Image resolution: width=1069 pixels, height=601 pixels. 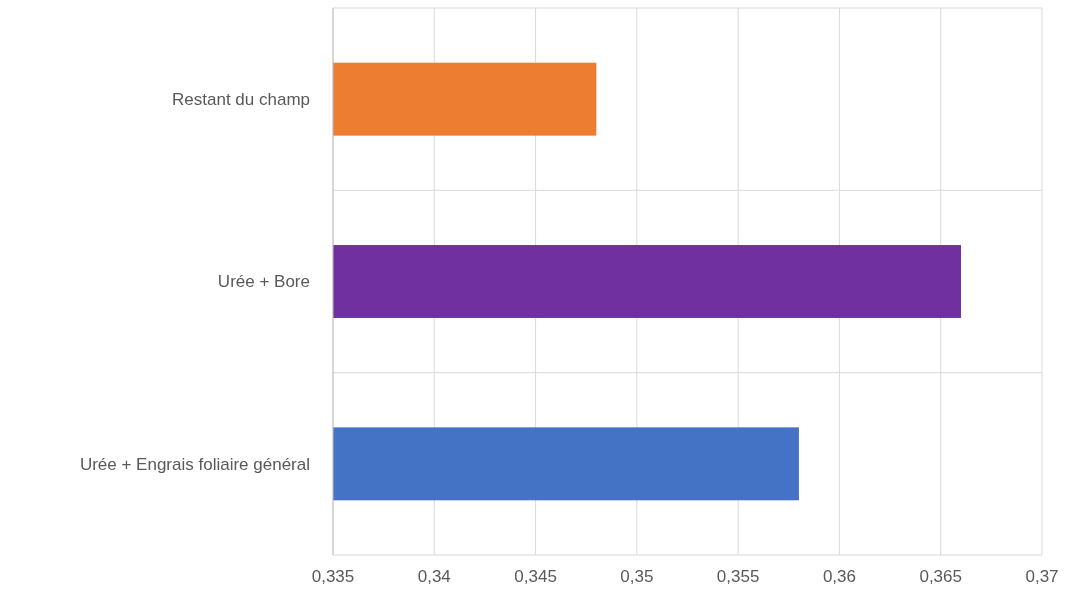 I want to click on x-tick-label: 0,365, so click(x=940, y=576).